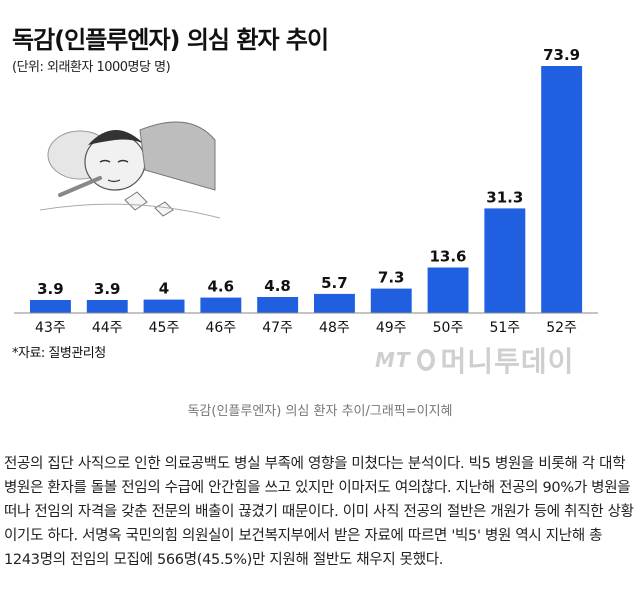 This screenshot has height=605, width=640. Describe the element at coordinates (59, 353) in the screenshot. I see `chart-source: *자료: 질병관리청` at that location.